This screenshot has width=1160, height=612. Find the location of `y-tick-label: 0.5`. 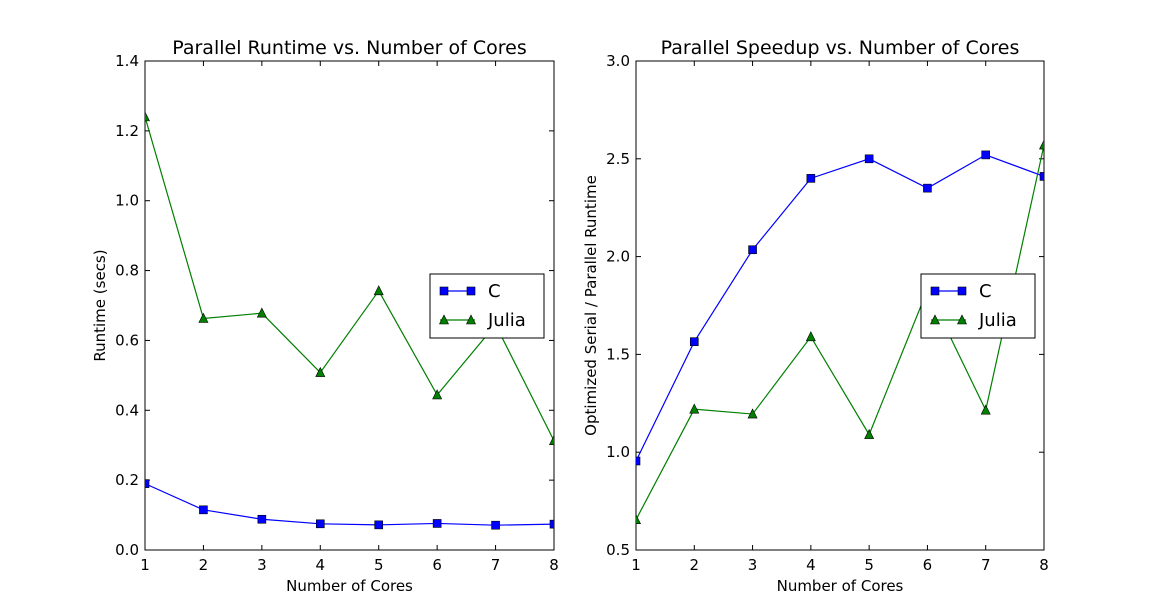

y-tick-label: 0.5 is located at coordinates (618, 550).